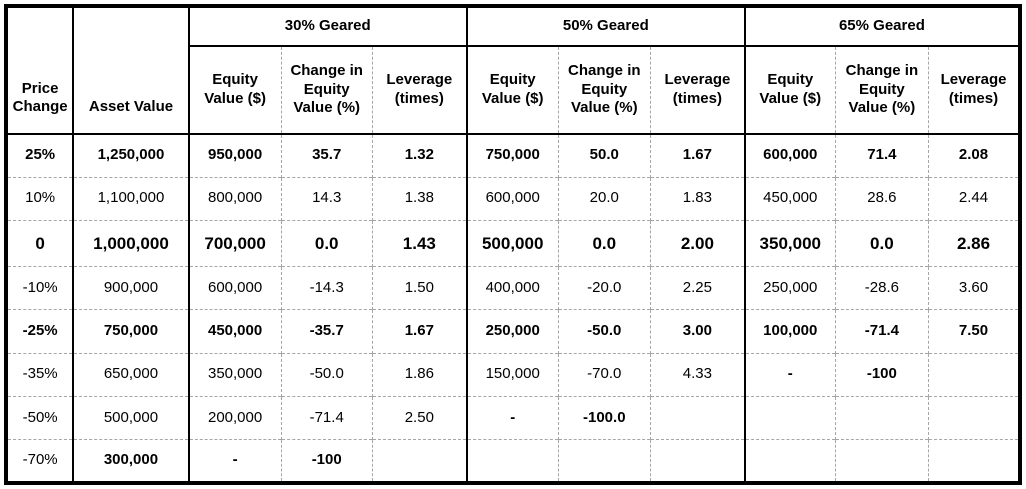 The height and width of the screenshot is (489, 1026). Describe the element at coordinates (789, 331) in the screenshot. I see `table-cell: 100,000` at that location.